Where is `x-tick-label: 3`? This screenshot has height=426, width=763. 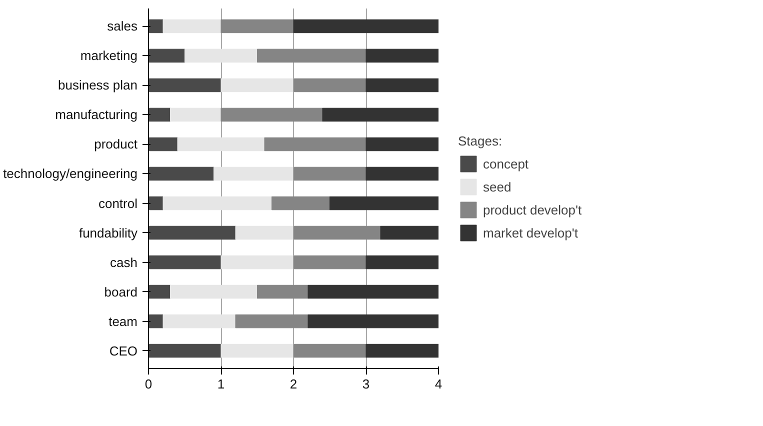 x-tick-label: 3 is located at coordinates (366, 384).